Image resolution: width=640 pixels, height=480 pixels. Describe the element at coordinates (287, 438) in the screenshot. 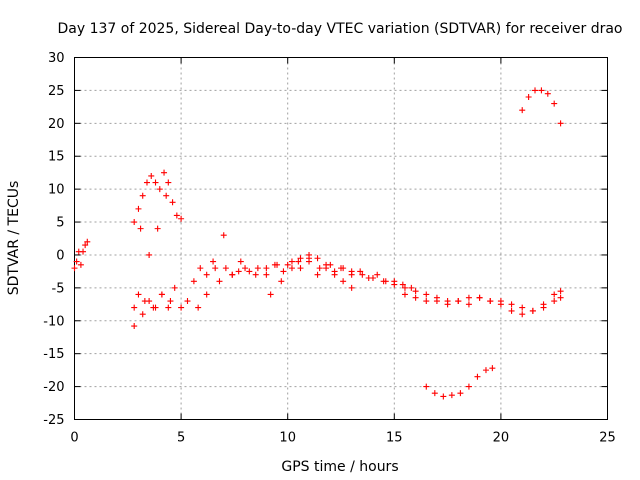

I see `x-tick-label: 10` at that location.